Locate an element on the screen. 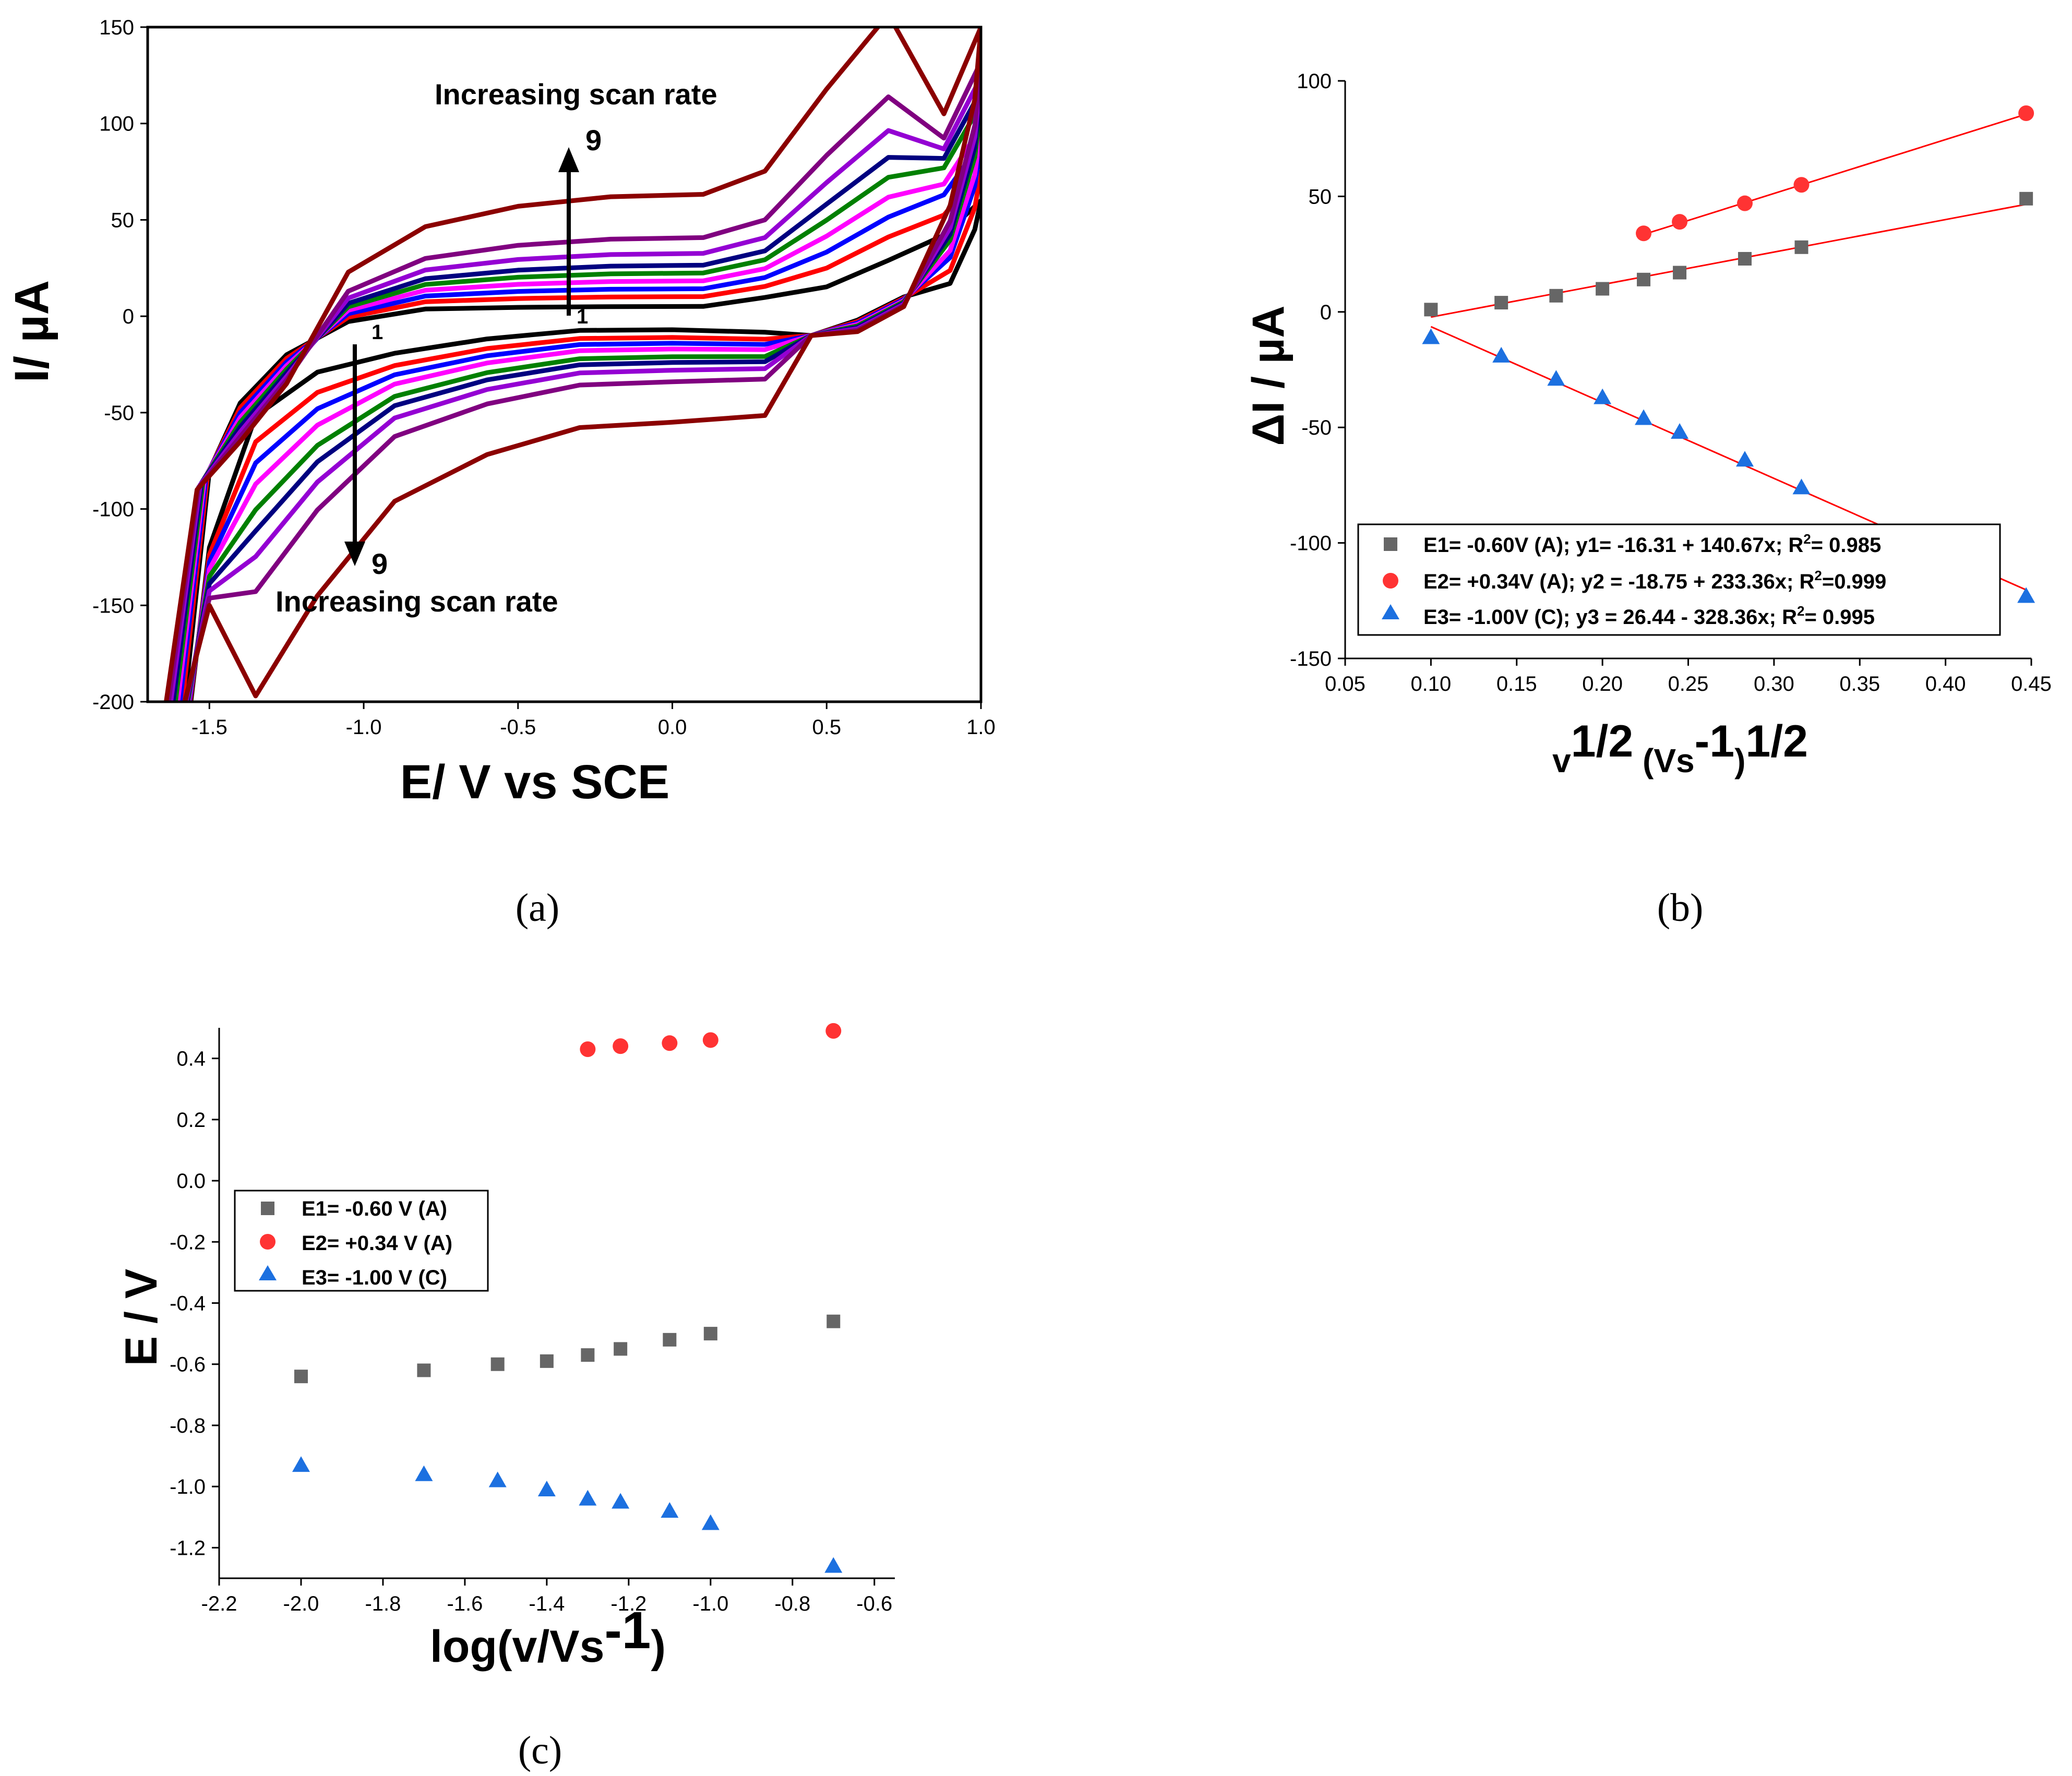 This screenshot has width=2072, height=1776. legend-marker-e1 is located at coordinates (1390, 544).